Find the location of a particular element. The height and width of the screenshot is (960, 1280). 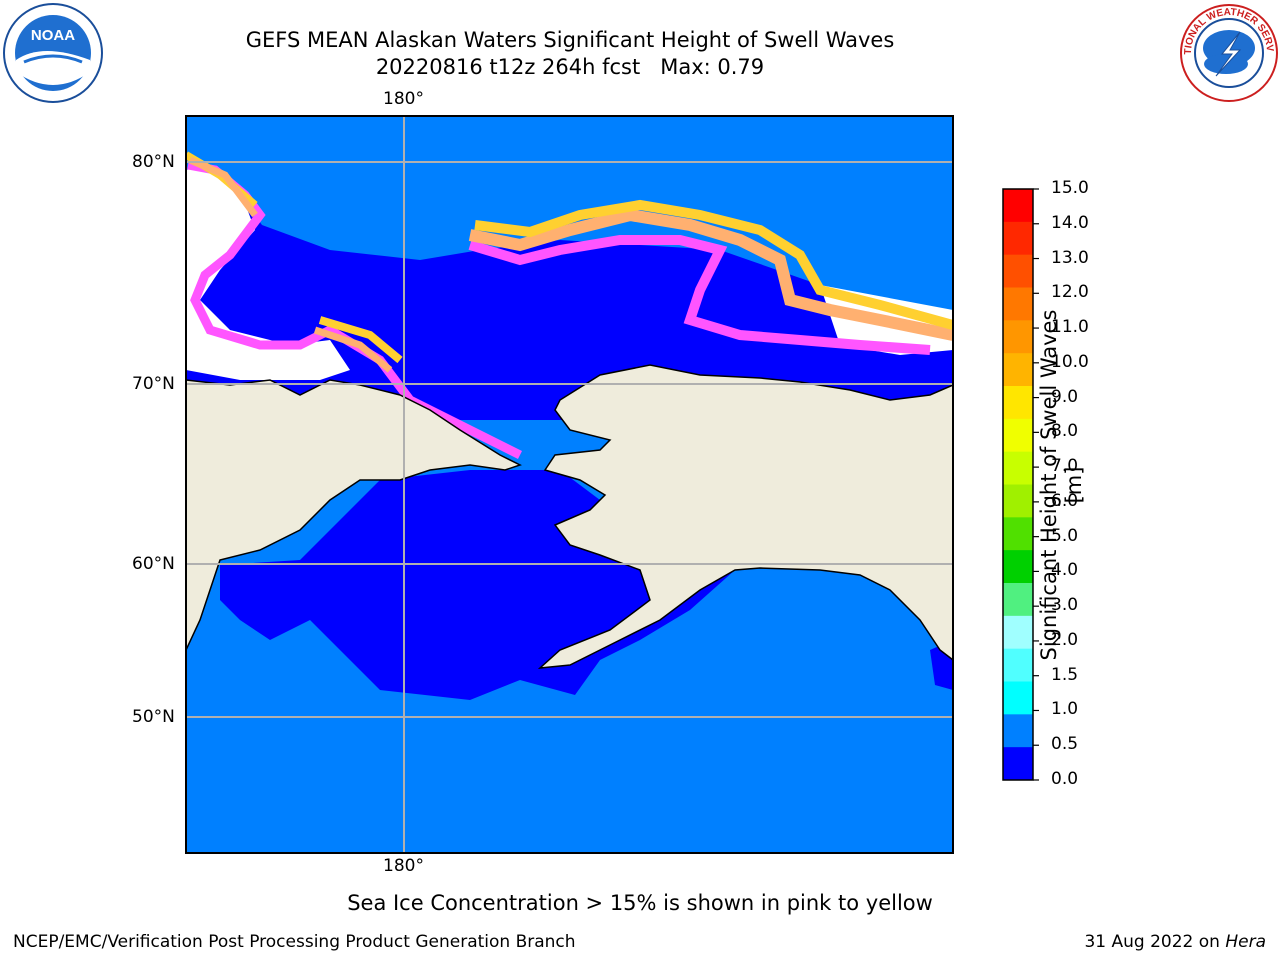

colorbar is located at coordinates (1020, 484).